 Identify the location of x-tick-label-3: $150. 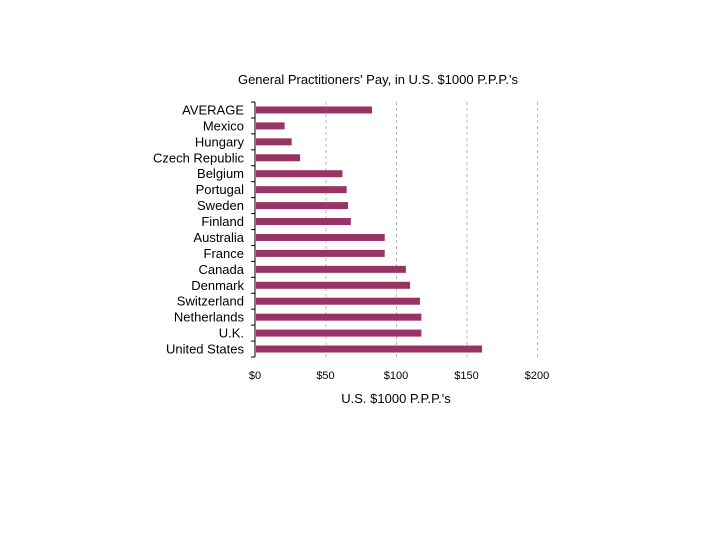
(466, 376).